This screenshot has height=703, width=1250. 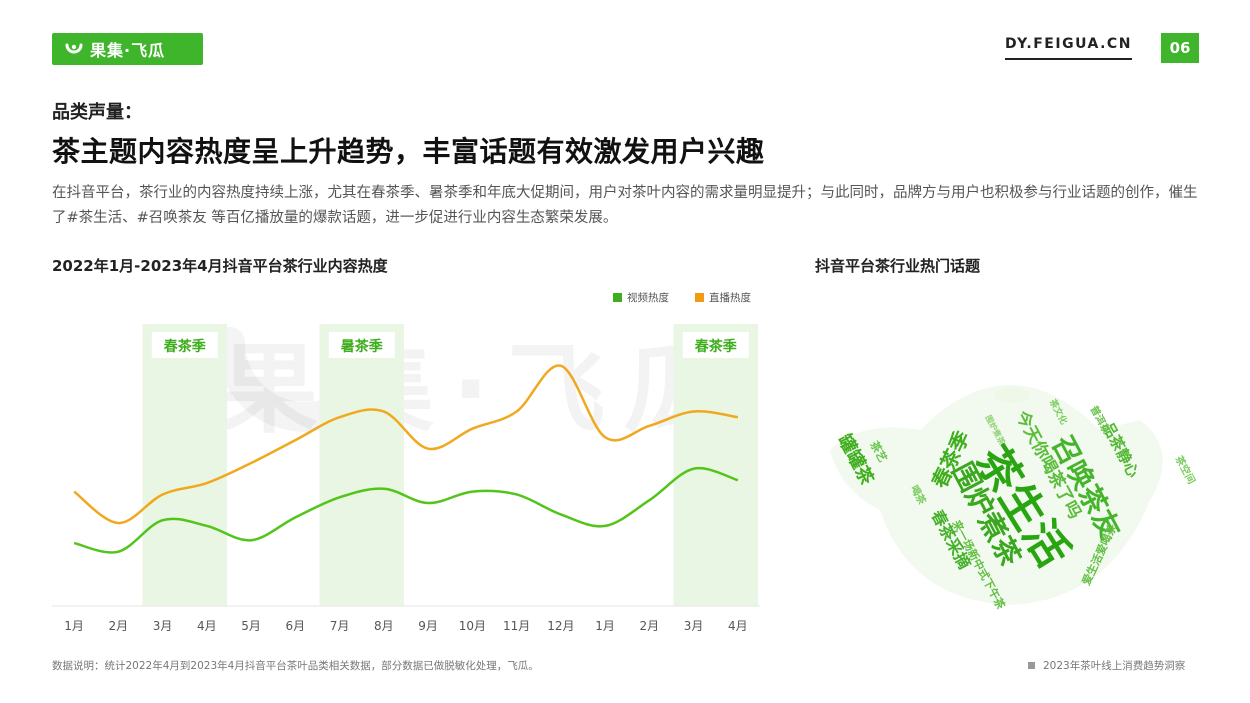 I want to click on brand-name: 果集·飞瓜, so click(x=128, y=50).